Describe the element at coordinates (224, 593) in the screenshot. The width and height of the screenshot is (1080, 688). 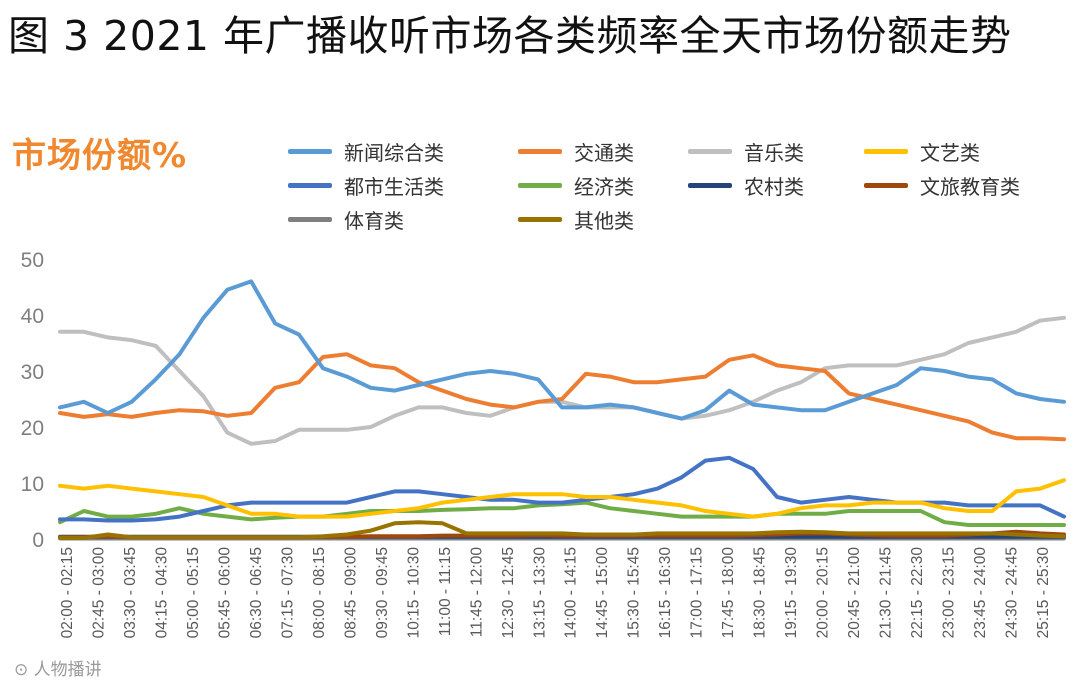
I see `x-tick-label: 05:45 - 06:00` at that location.